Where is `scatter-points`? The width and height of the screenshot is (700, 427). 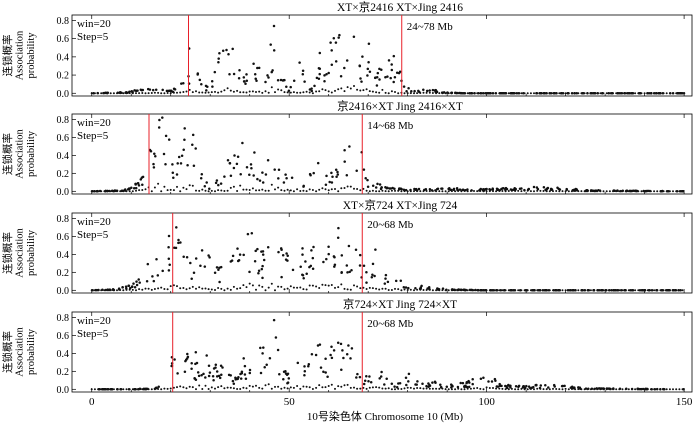
scatter-points is located at coordinates (388, 59).